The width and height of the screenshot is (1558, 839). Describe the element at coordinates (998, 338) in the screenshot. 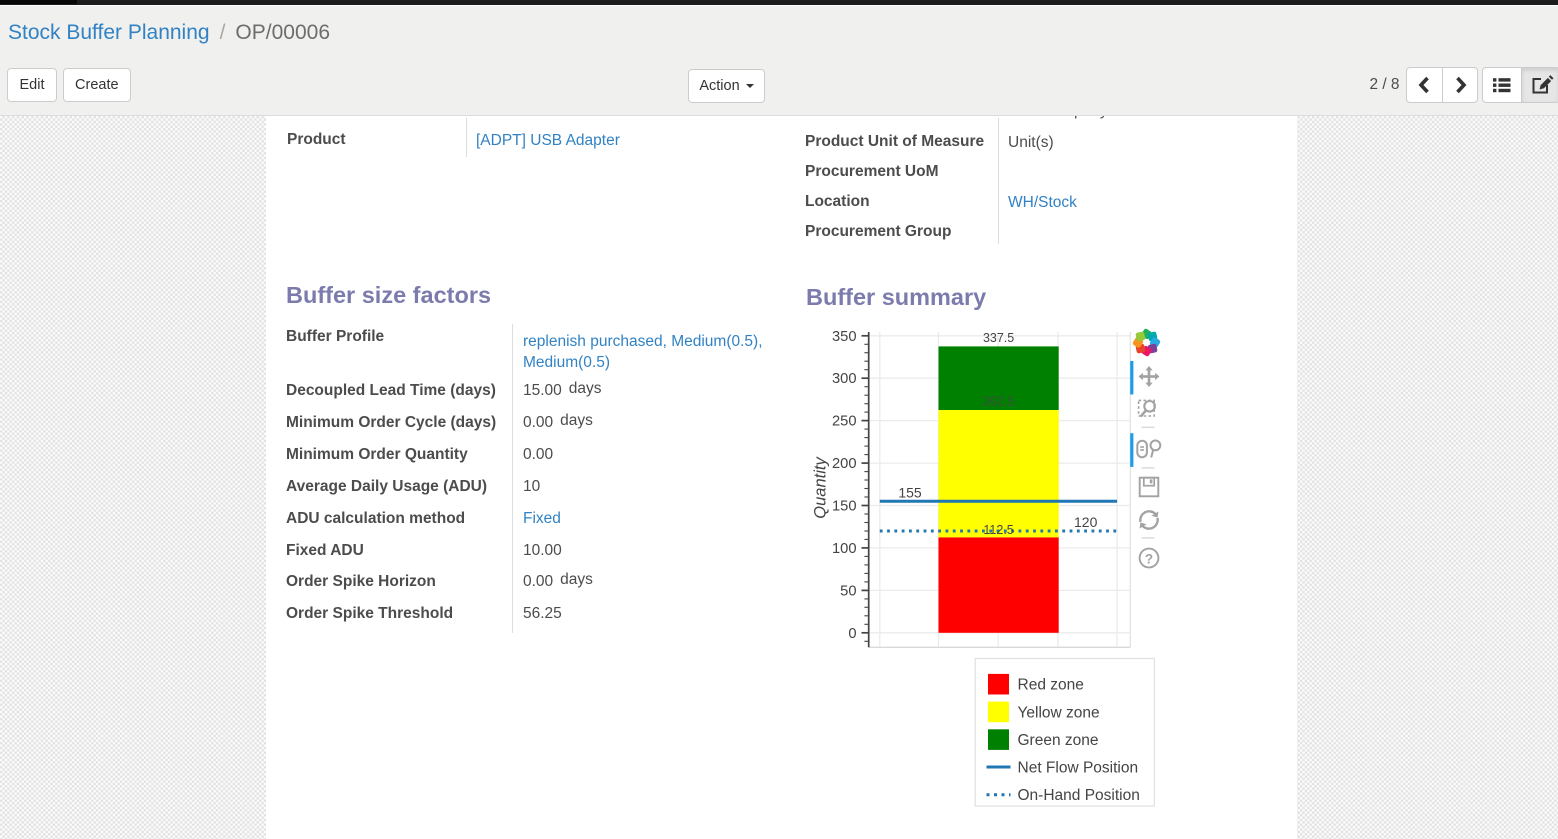

I see `svg-text: 337.5` at that location.